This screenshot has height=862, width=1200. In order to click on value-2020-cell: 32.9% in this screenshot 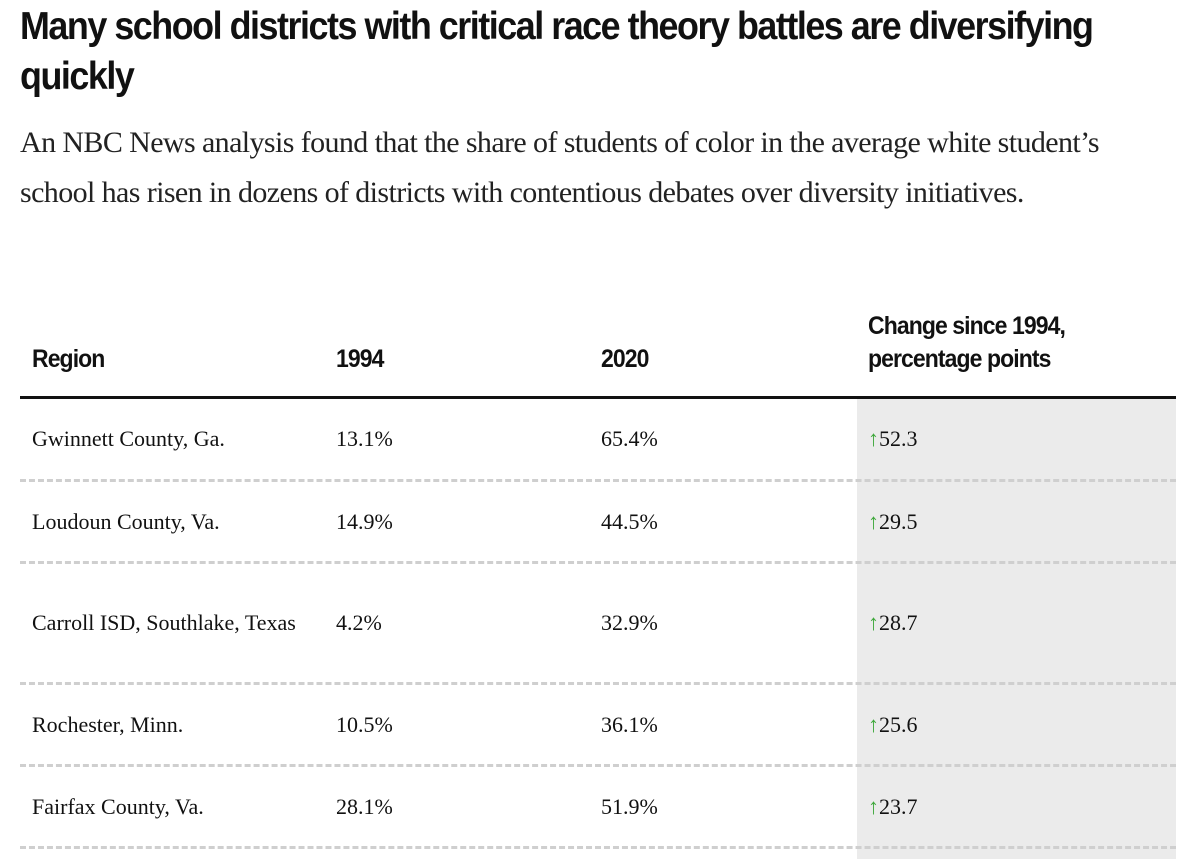, I will do `click(629, 622)`.